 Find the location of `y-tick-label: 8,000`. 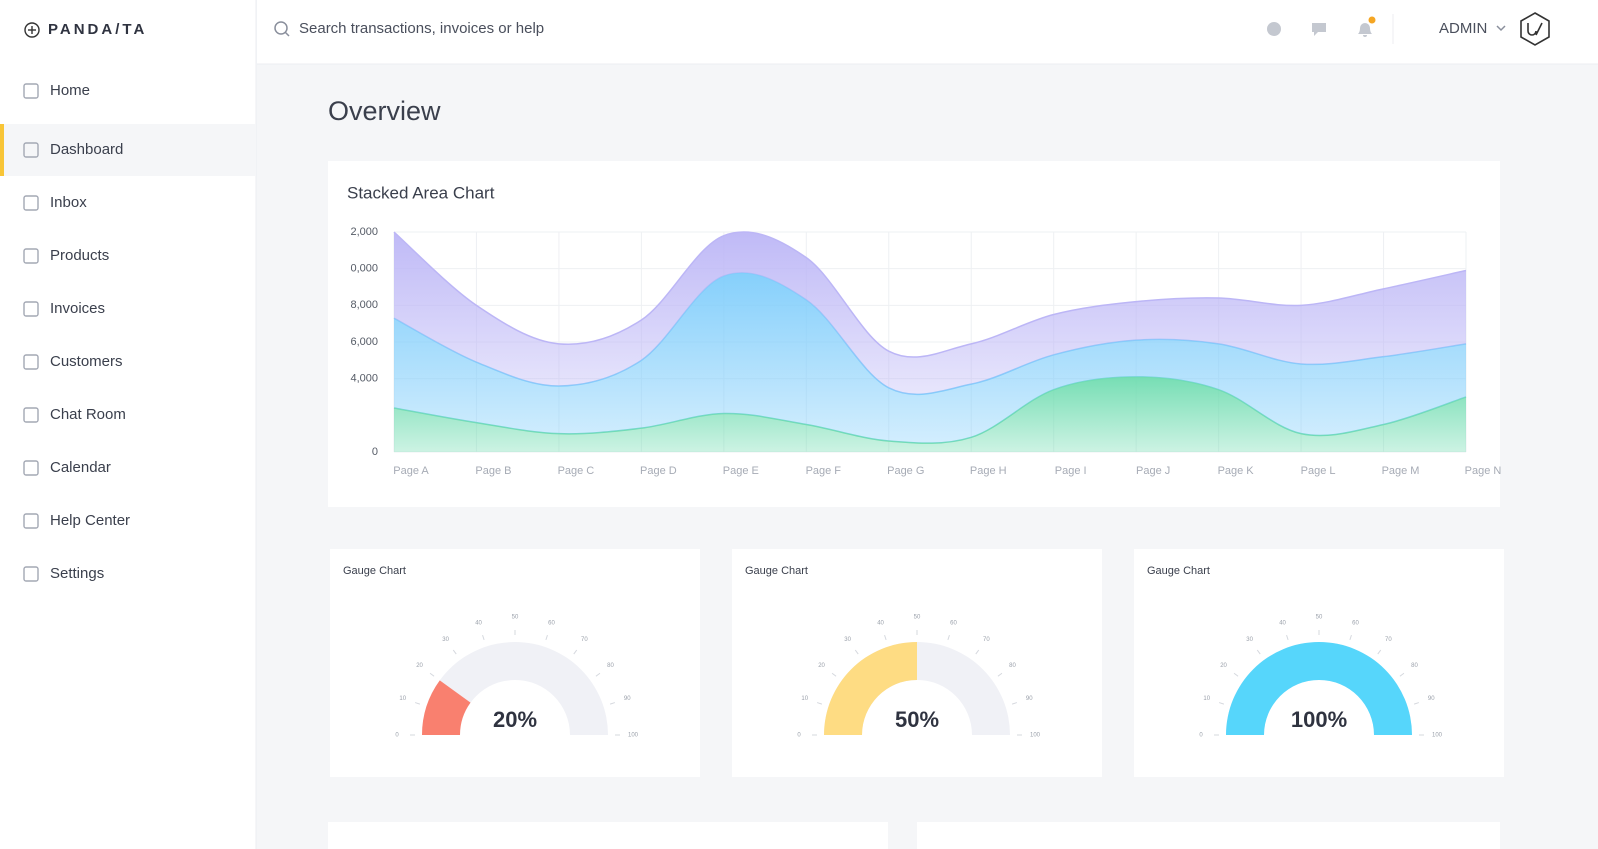

y-tick-label: 8,000 is located at coordinates (364, 305).